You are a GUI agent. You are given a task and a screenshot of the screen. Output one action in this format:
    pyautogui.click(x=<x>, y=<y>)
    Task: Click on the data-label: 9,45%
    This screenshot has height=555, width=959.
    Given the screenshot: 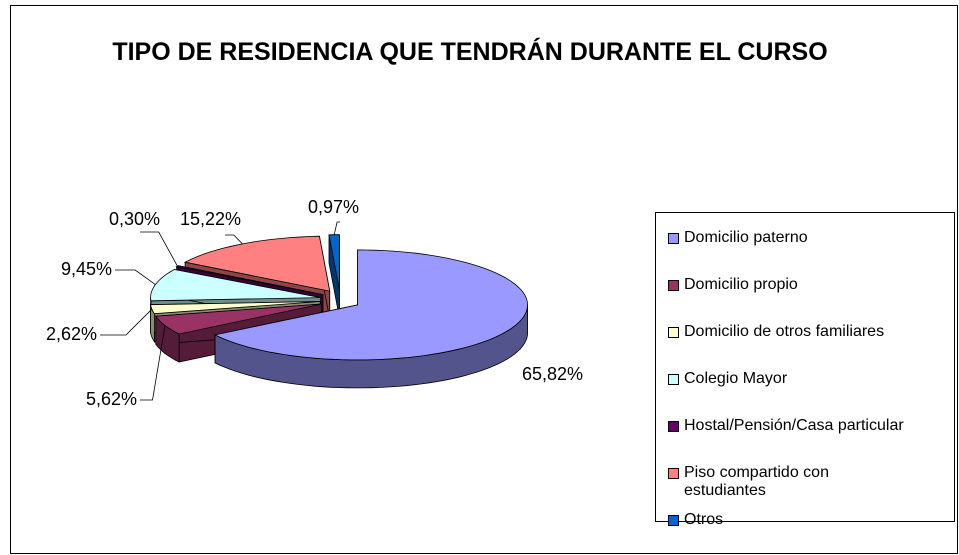 What is the action you would take?
    pyautogui.click(x=86, y=269)
    